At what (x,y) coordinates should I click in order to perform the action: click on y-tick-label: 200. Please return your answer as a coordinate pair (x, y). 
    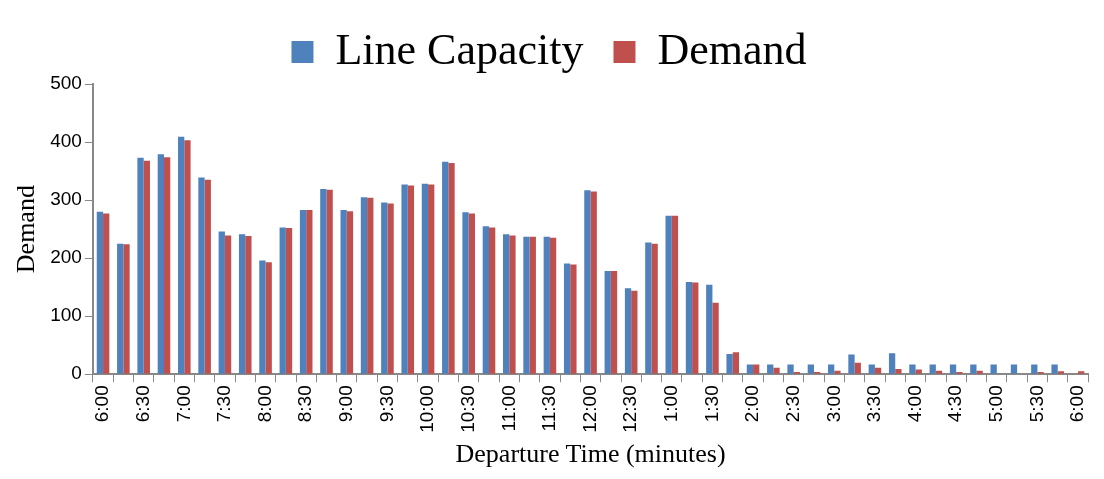
    Looking at the image, I should click on (66, 257).